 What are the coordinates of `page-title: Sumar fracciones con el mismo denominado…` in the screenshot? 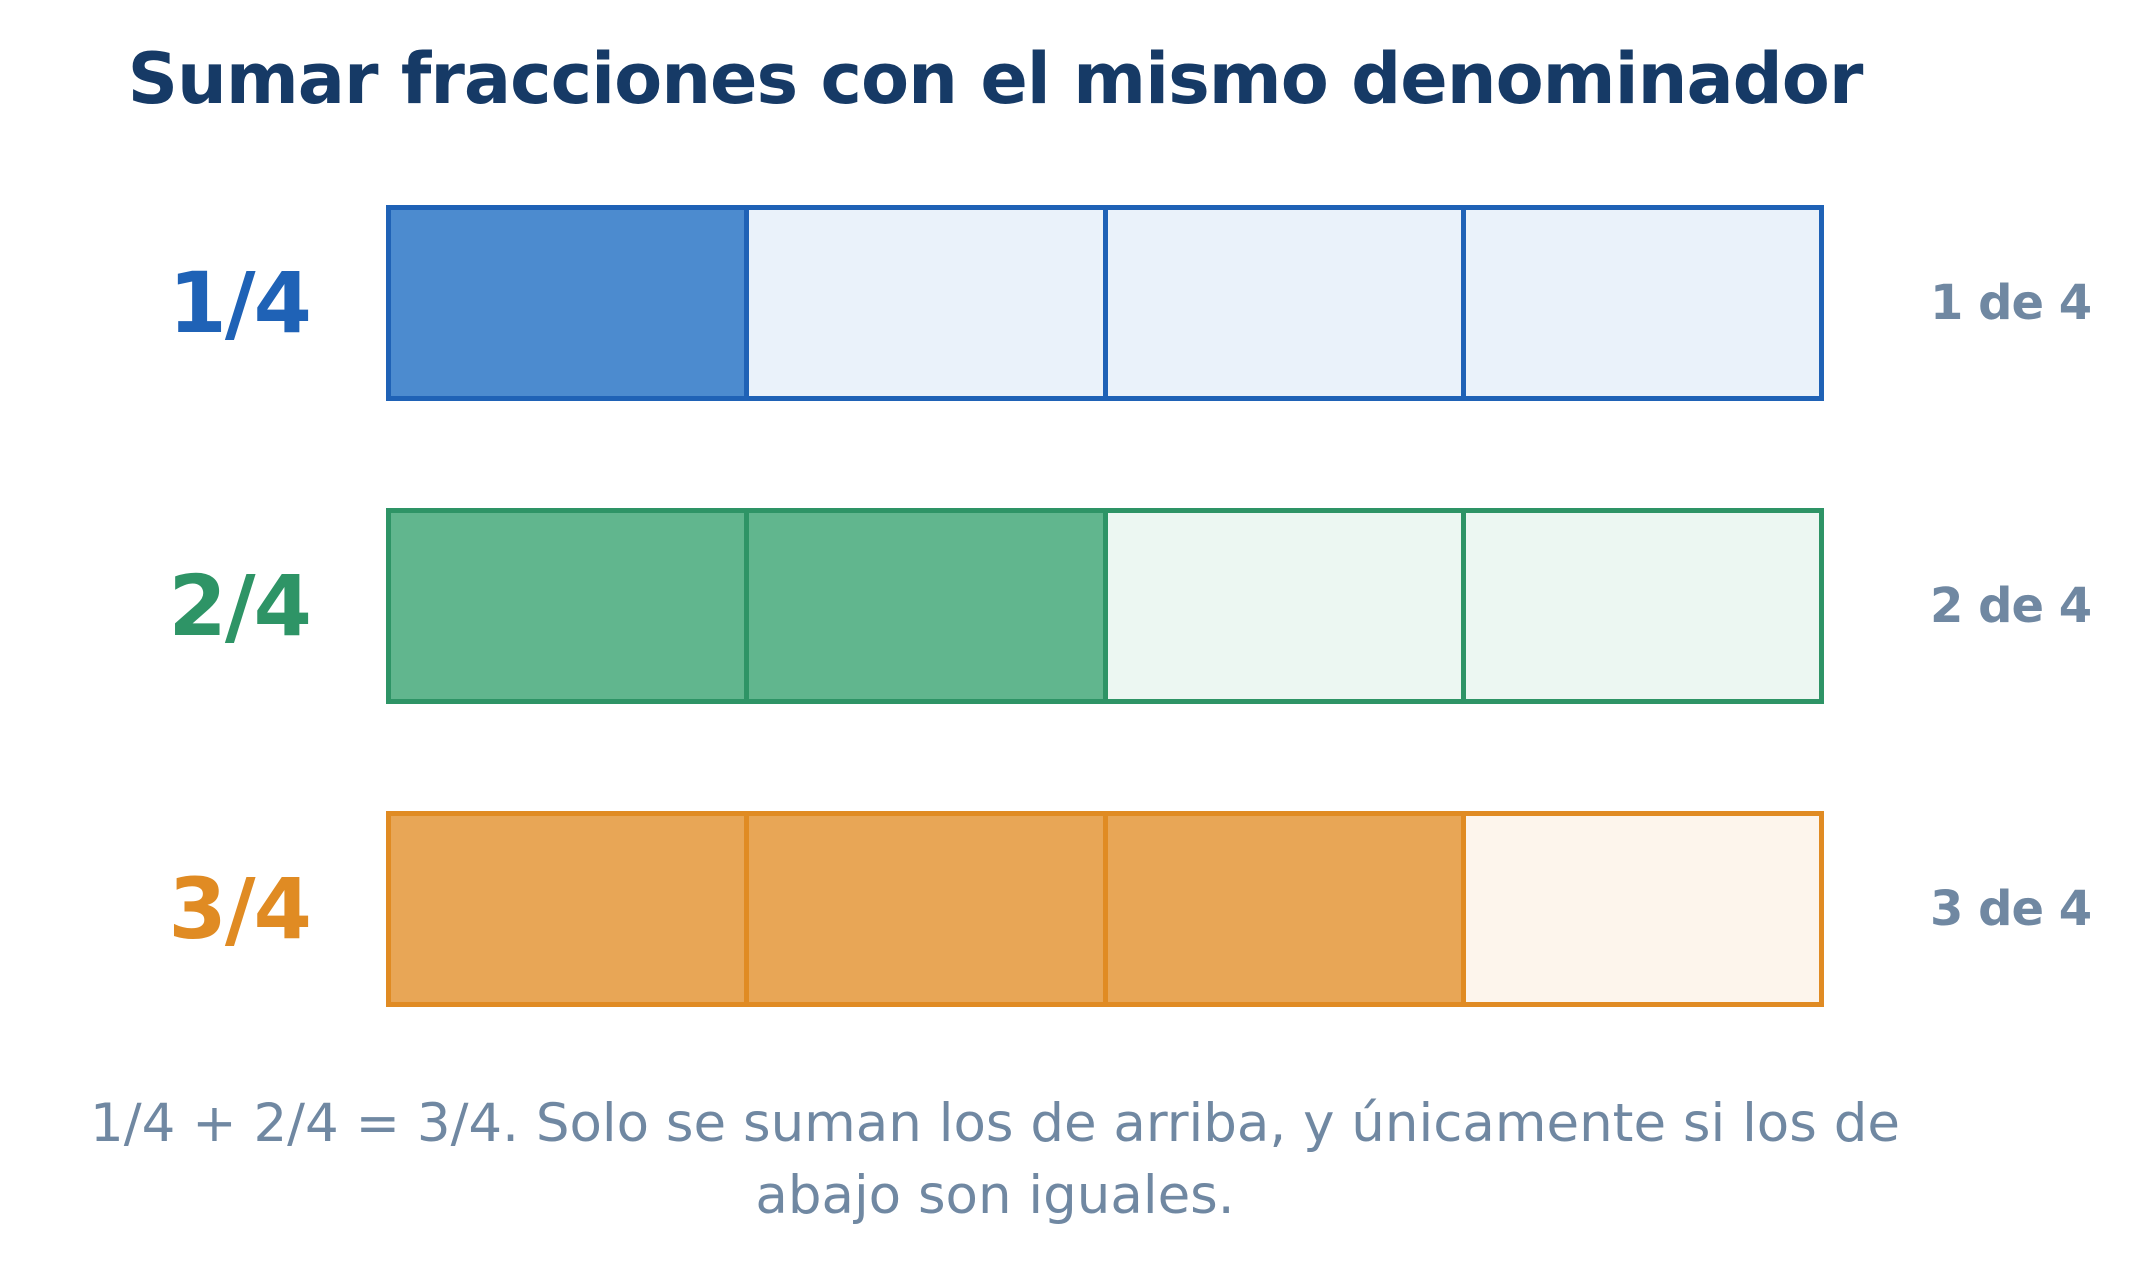 It's located at (995, 79).